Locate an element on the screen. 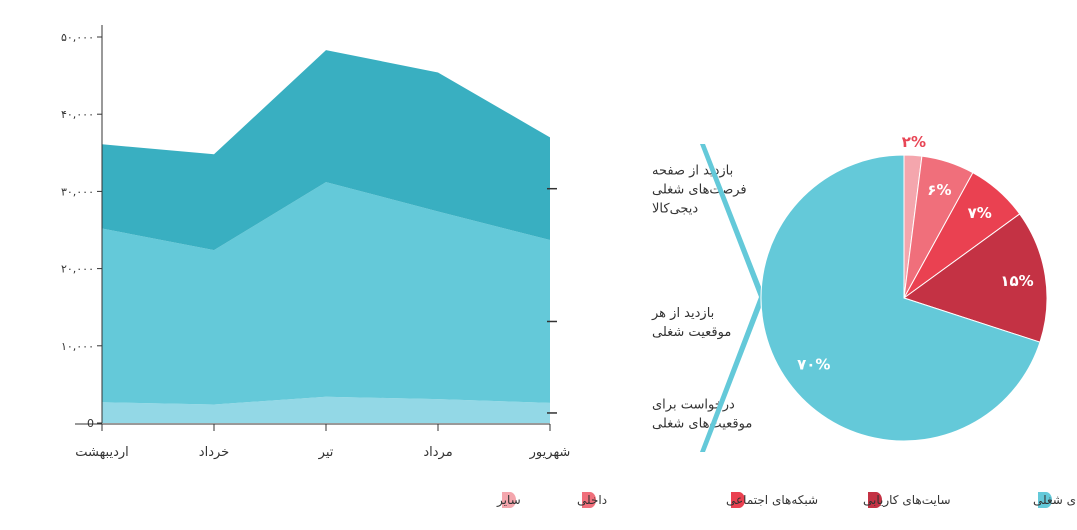 This screenshot has height=530, width=1077. legend-label: سایت‌های کاریابی is located at coordinates (907, 500).